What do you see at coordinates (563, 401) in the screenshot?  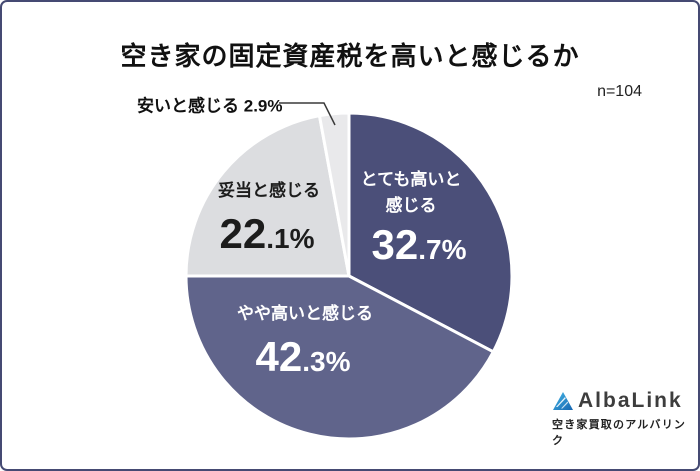 I see `albalink-triangle-icon` at bounding box center [563, 401].